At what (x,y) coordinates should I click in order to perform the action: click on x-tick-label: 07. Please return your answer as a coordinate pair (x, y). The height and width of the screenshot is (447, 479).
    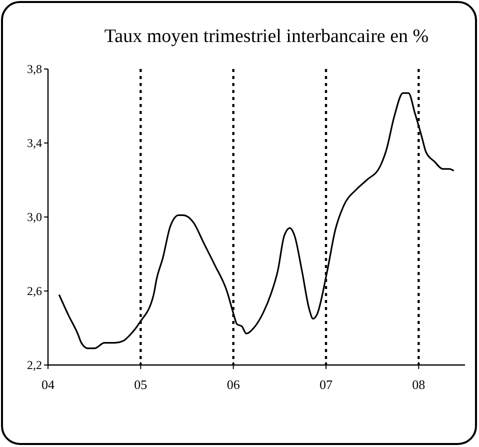
    Looking at the image, I should click on (326, 384).